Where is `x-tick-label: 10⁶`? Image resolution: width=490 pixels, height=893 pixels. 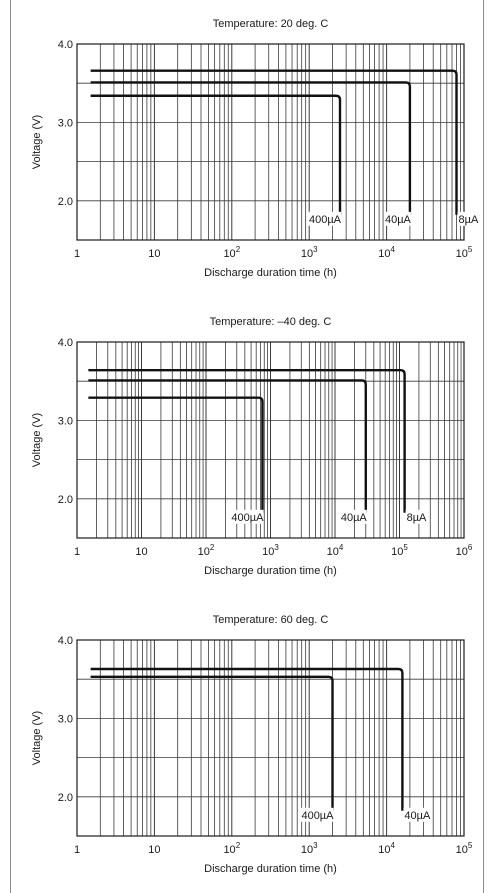 x-tick-label: 10⁶ is located at coordinates (464, 550).